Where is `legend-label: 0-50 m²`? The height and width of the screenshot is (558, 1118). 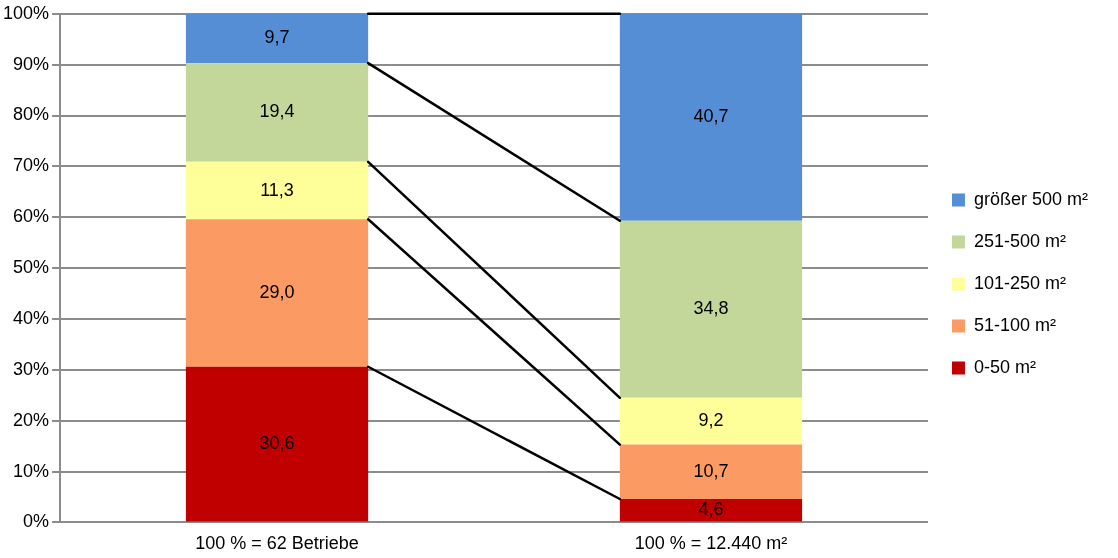 legend-label: 0-50 m² is located at coordinates (1004, 366).